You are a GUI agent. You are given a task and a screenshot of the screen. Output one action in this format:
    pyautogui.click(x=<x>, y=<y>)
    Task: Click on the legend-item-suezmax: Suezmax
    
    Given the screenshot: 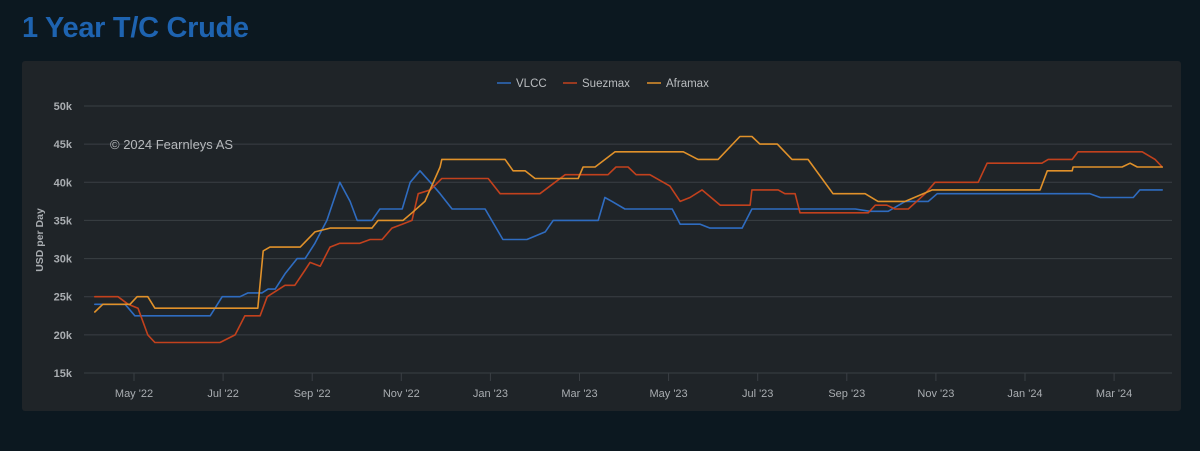 What is the action you would take?
    pyautogui.click(x=596, y=84)
    